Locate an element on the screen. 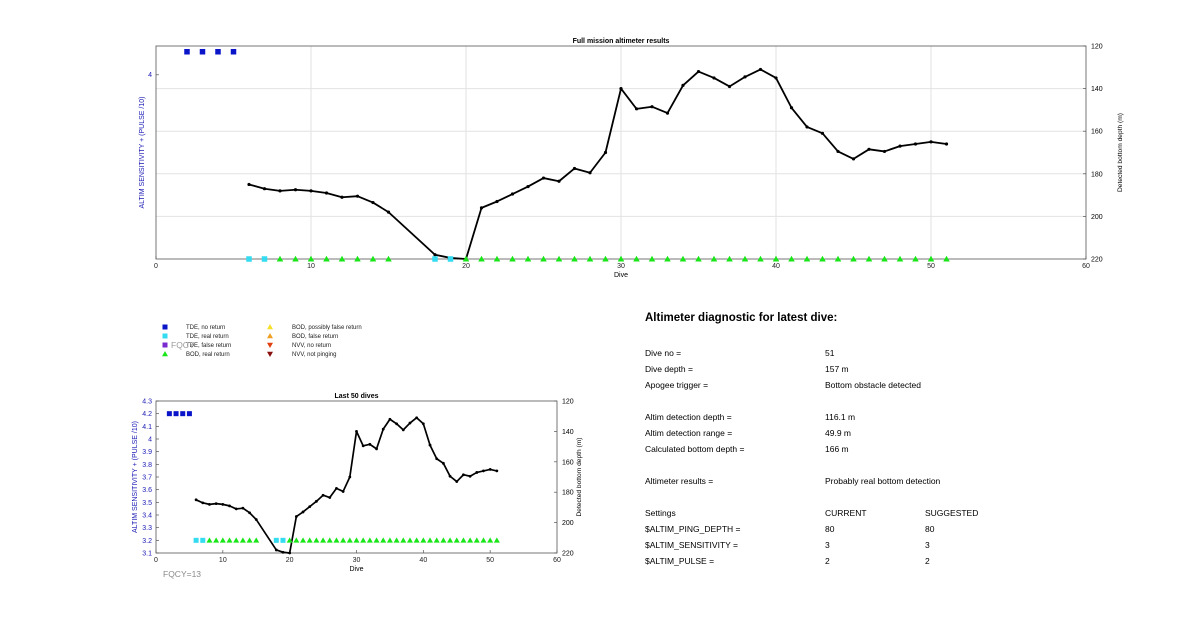  settings-header-suggested: SUGGESTED is located at coordinates (952, 513).